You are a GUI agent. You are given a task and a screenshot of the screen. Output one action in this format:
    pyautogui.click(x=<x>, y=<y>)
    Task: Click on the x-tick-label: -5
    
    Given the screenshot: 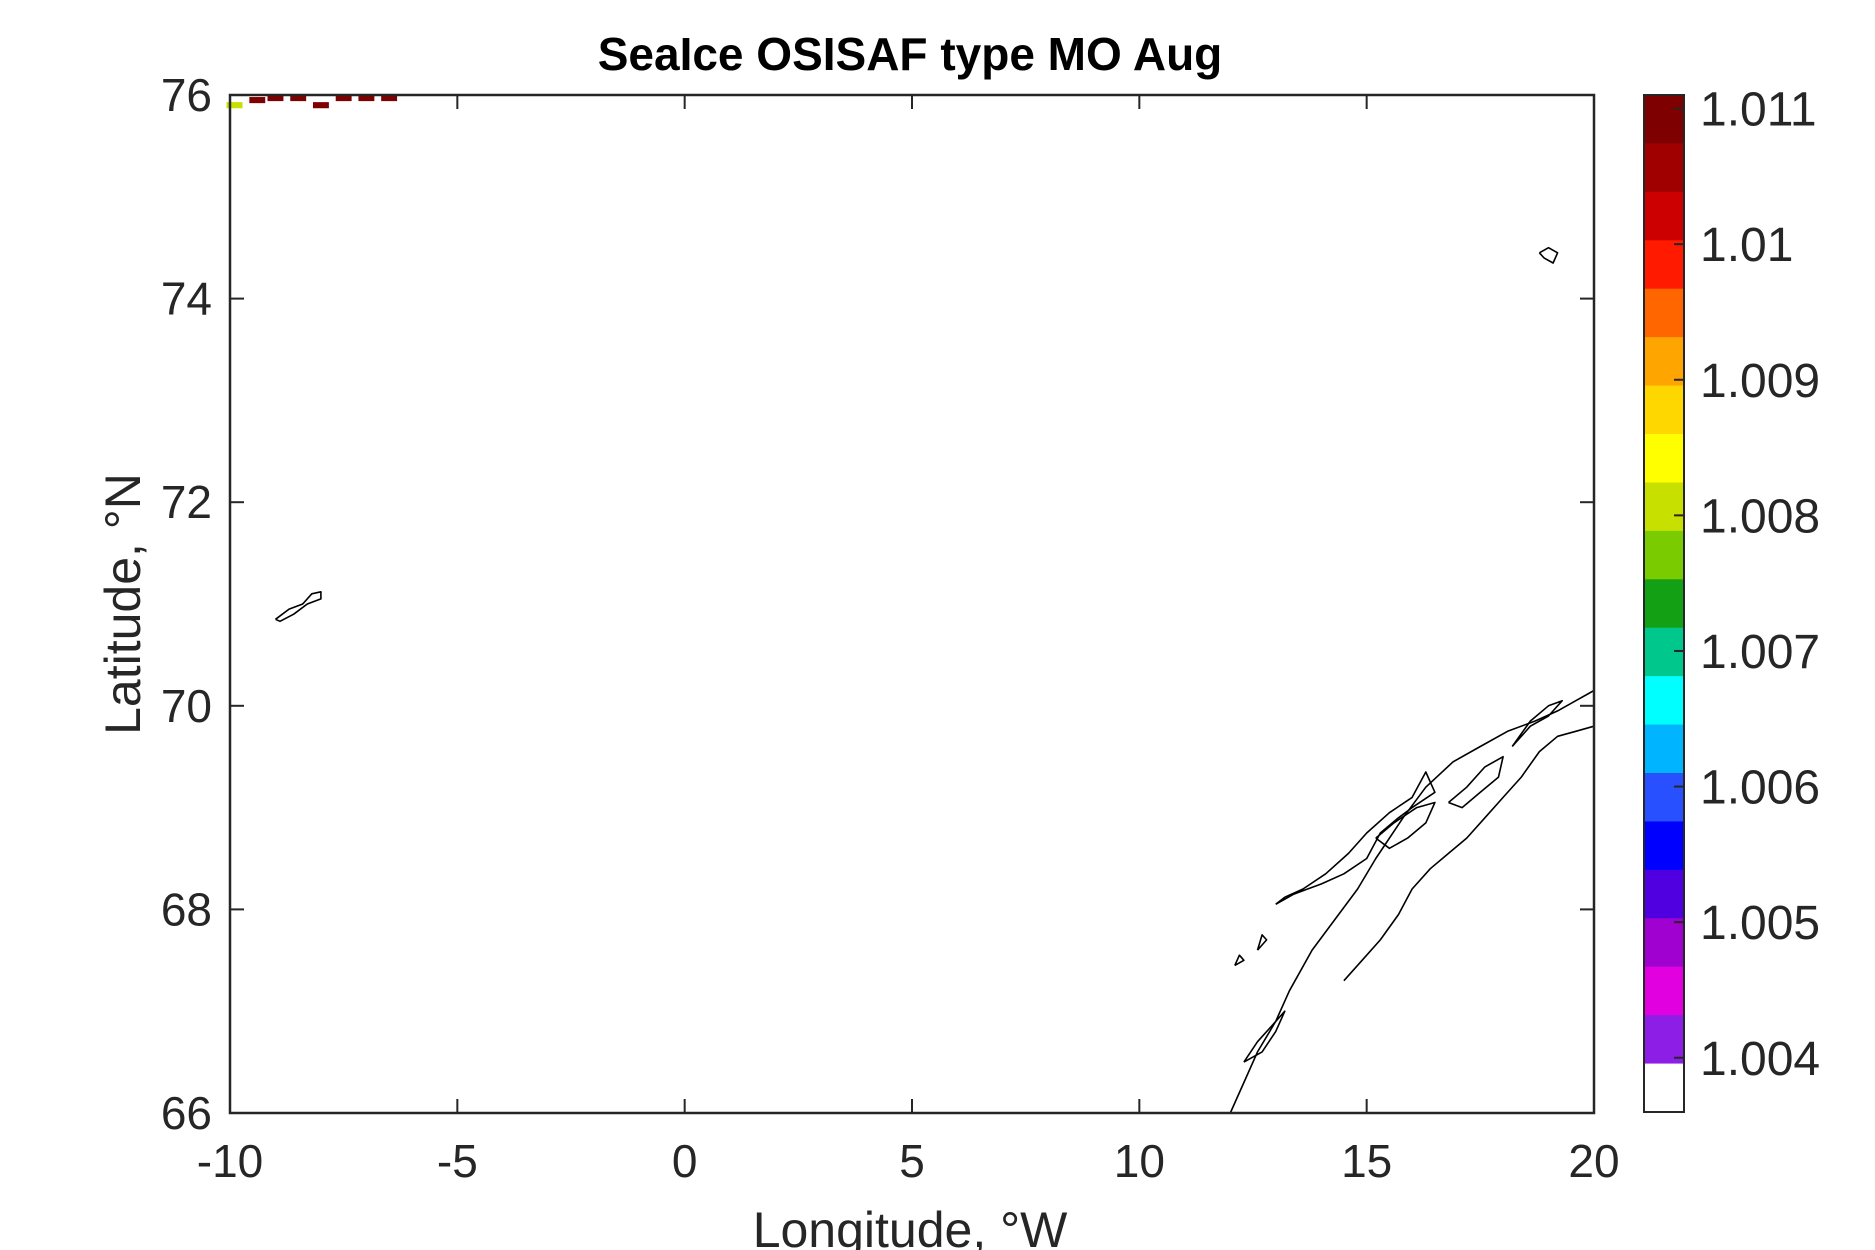 What is the action you would take?
    pyautogui.click(x=457, y=1161)
    